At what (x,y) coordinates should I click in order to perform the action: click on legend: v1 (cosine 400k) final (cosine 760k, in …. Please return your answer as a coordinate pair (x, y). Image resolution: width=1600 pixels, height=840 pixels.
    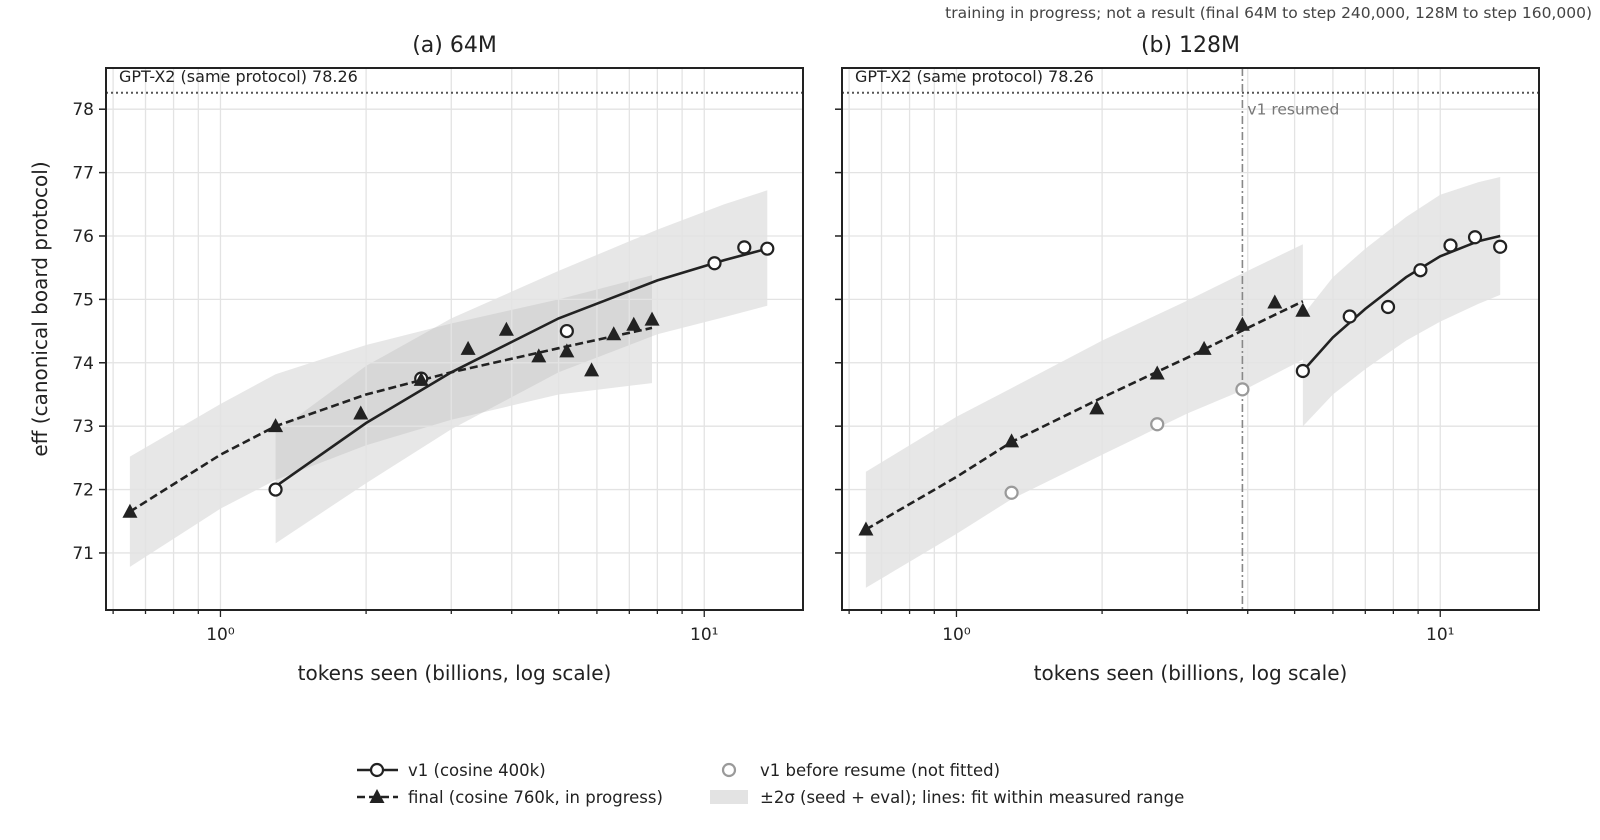
    Looking at the image, I should click on (770, 784).